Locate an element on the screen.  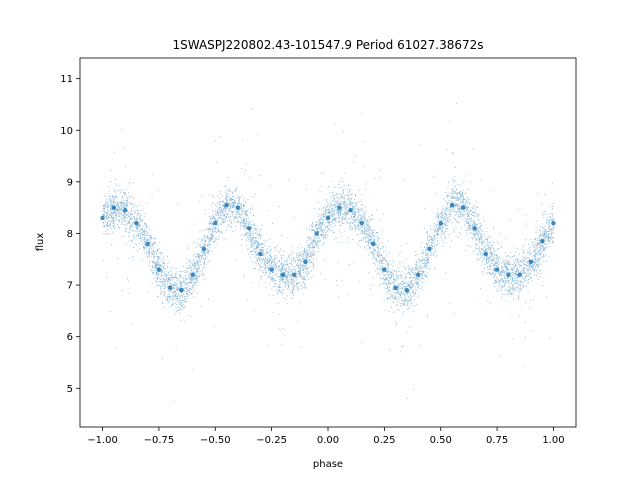
x-tick-label: −0.75 is located at coordinates (159, 440).